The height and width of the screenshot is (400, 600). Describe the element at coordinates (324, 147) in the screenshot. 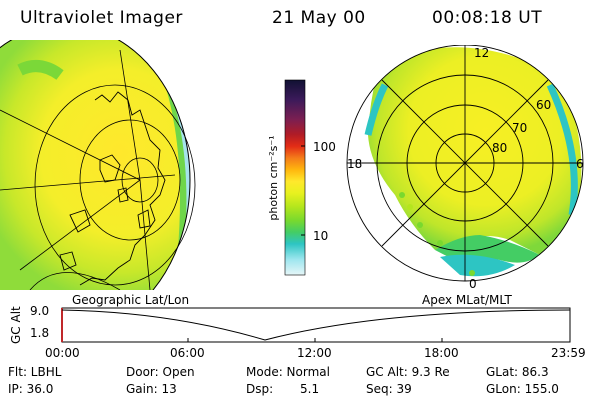

I see `colorbar-tick-100: 100` at that location.